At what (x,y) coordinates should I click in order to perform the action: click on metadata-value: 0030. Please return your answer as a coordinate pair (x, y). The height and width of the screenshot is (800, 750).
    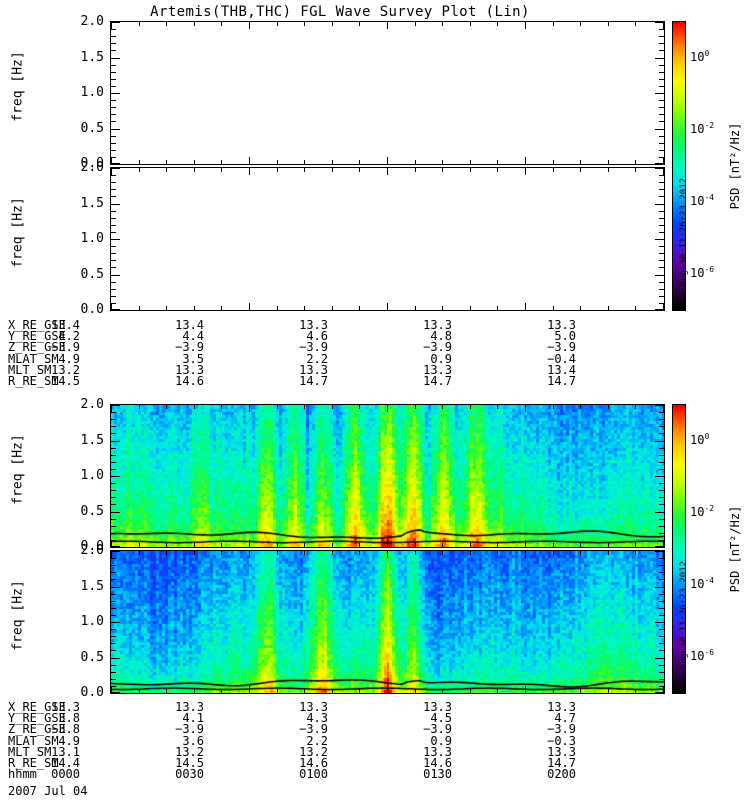
    Looking at the image, I should click on (189, 774).